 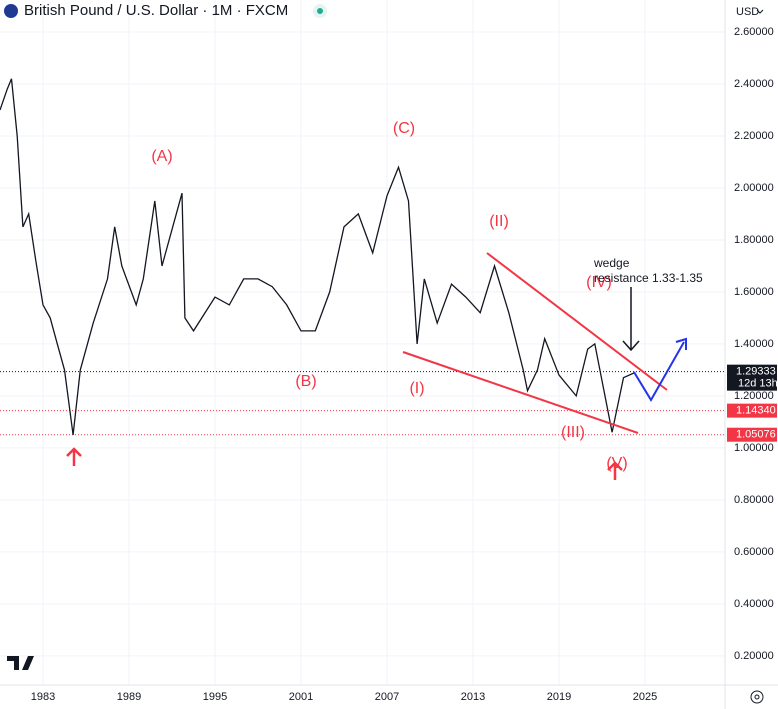 What do you see at coordinates (631, 319) in the screenshot?
I see `resistance-arrow` at bounding box center [631, 319].